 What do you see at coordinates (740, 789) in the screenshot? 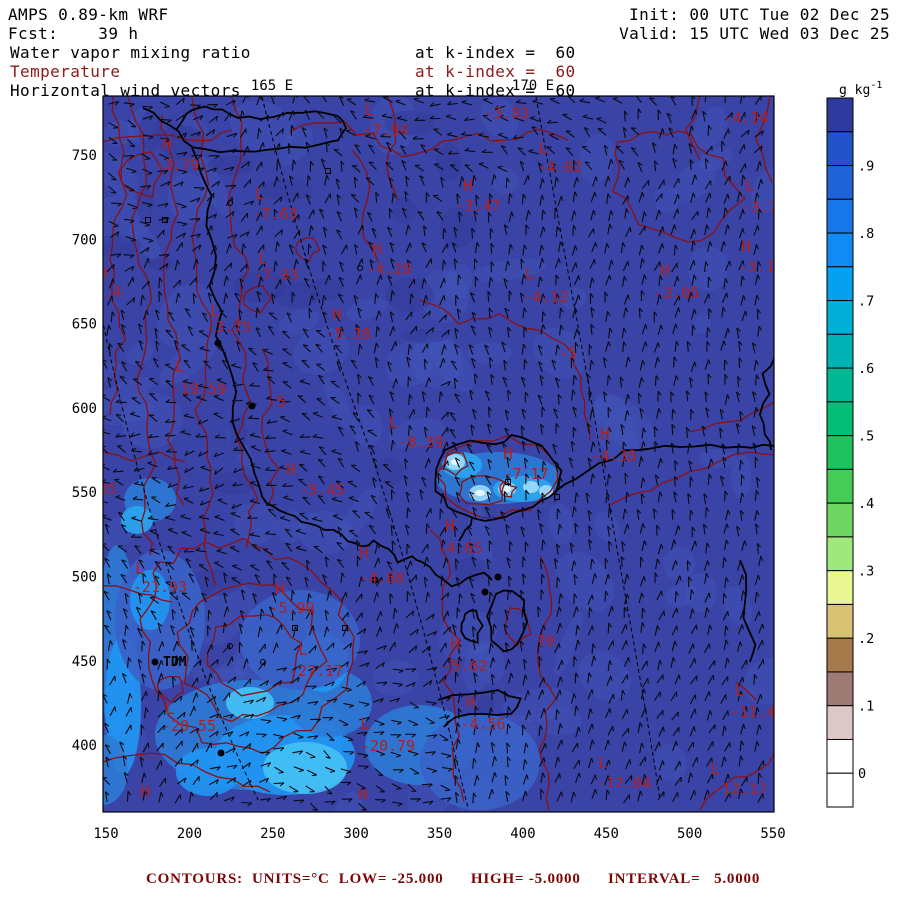
I see `svg-text: -12.17` at bounding box center [740, 789].